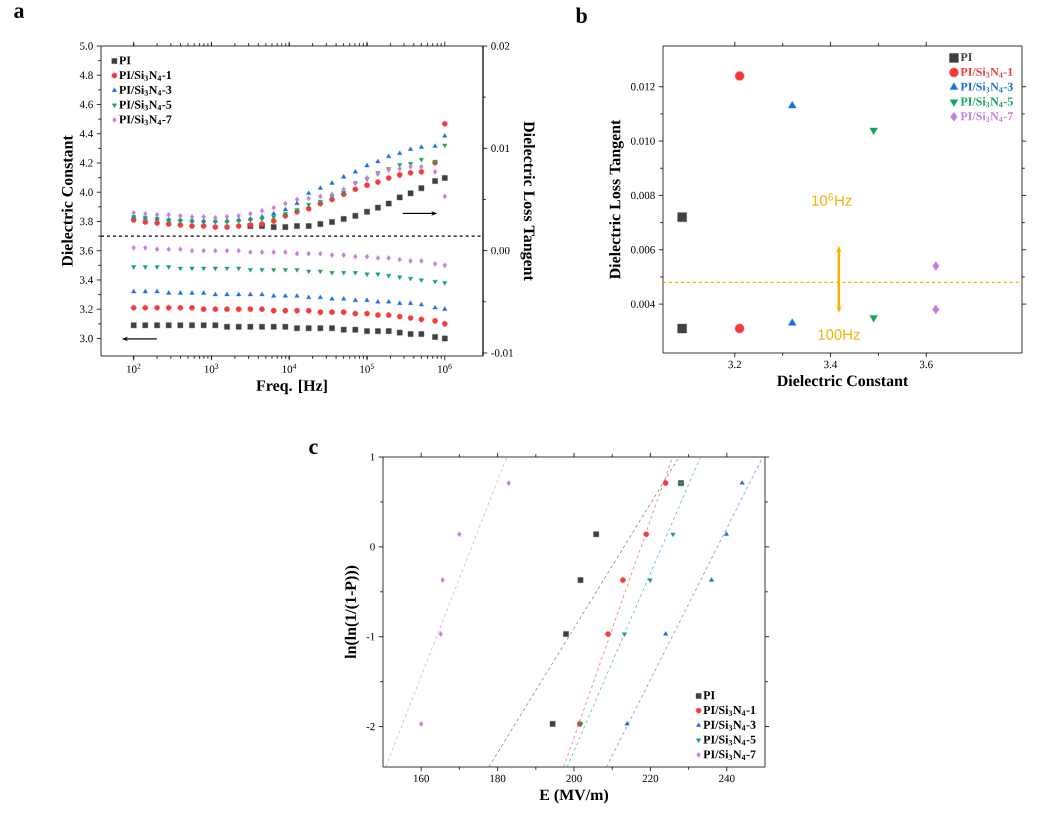 The image size is (1038, 823). Describe the element at coordinates (574, 796) in the screenshot. I see `x-axis-title: E (MV/m)` at that location.